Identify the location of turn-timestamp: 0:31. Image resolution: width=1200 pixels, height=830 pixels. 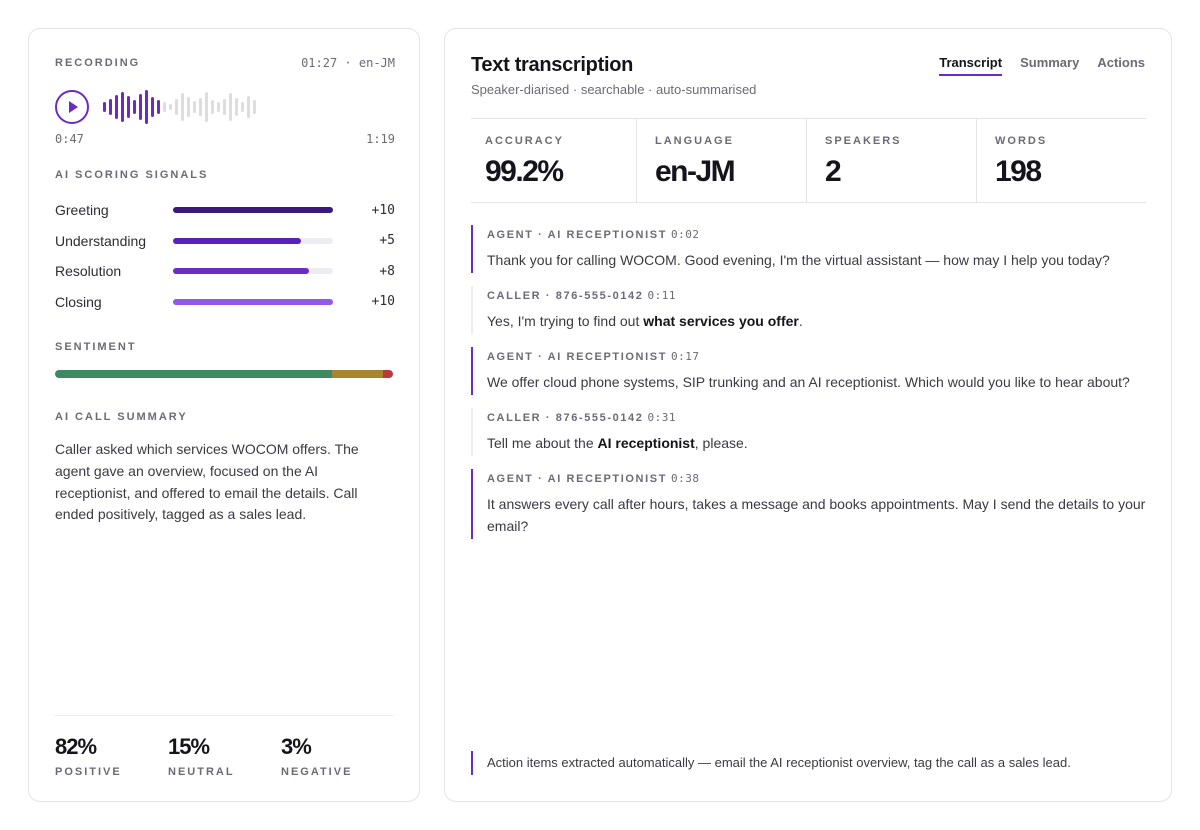
(661, 417).